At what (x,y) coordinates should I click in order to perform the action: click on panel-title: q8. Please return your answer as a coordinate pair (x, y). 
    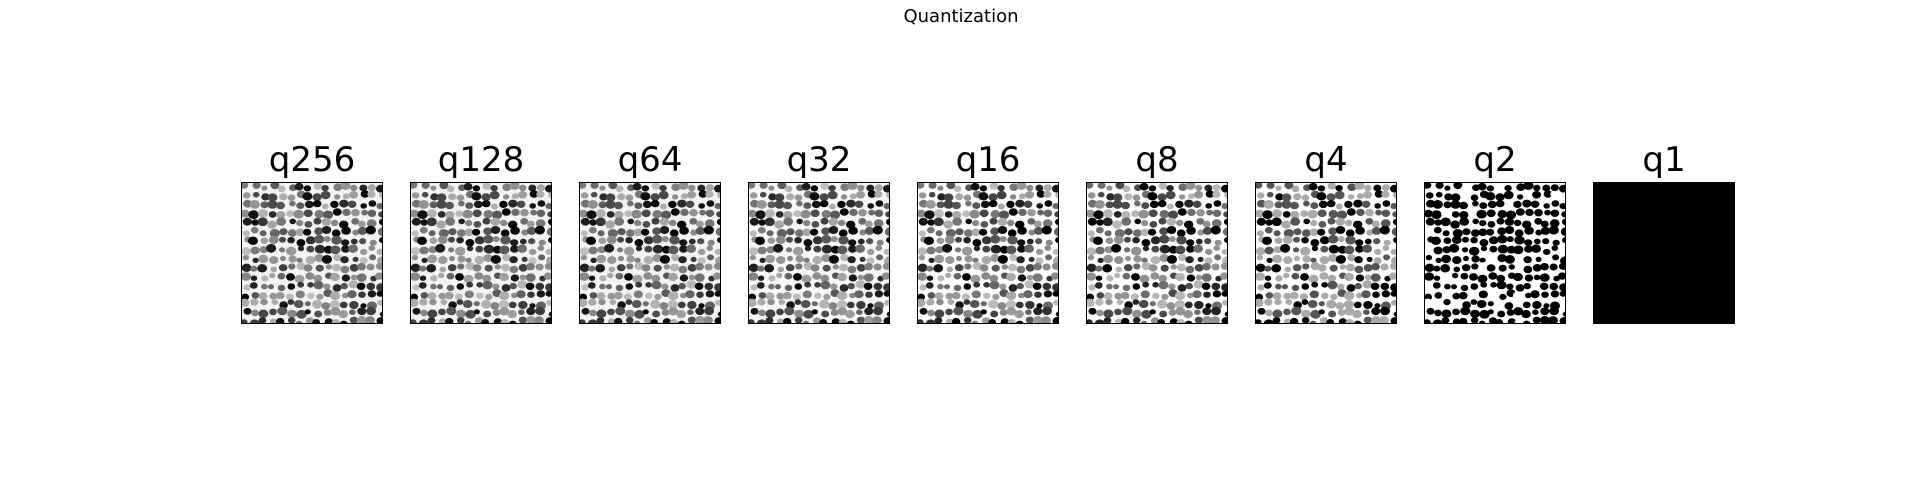
    Looking at the image, I should click on (1157, 160).